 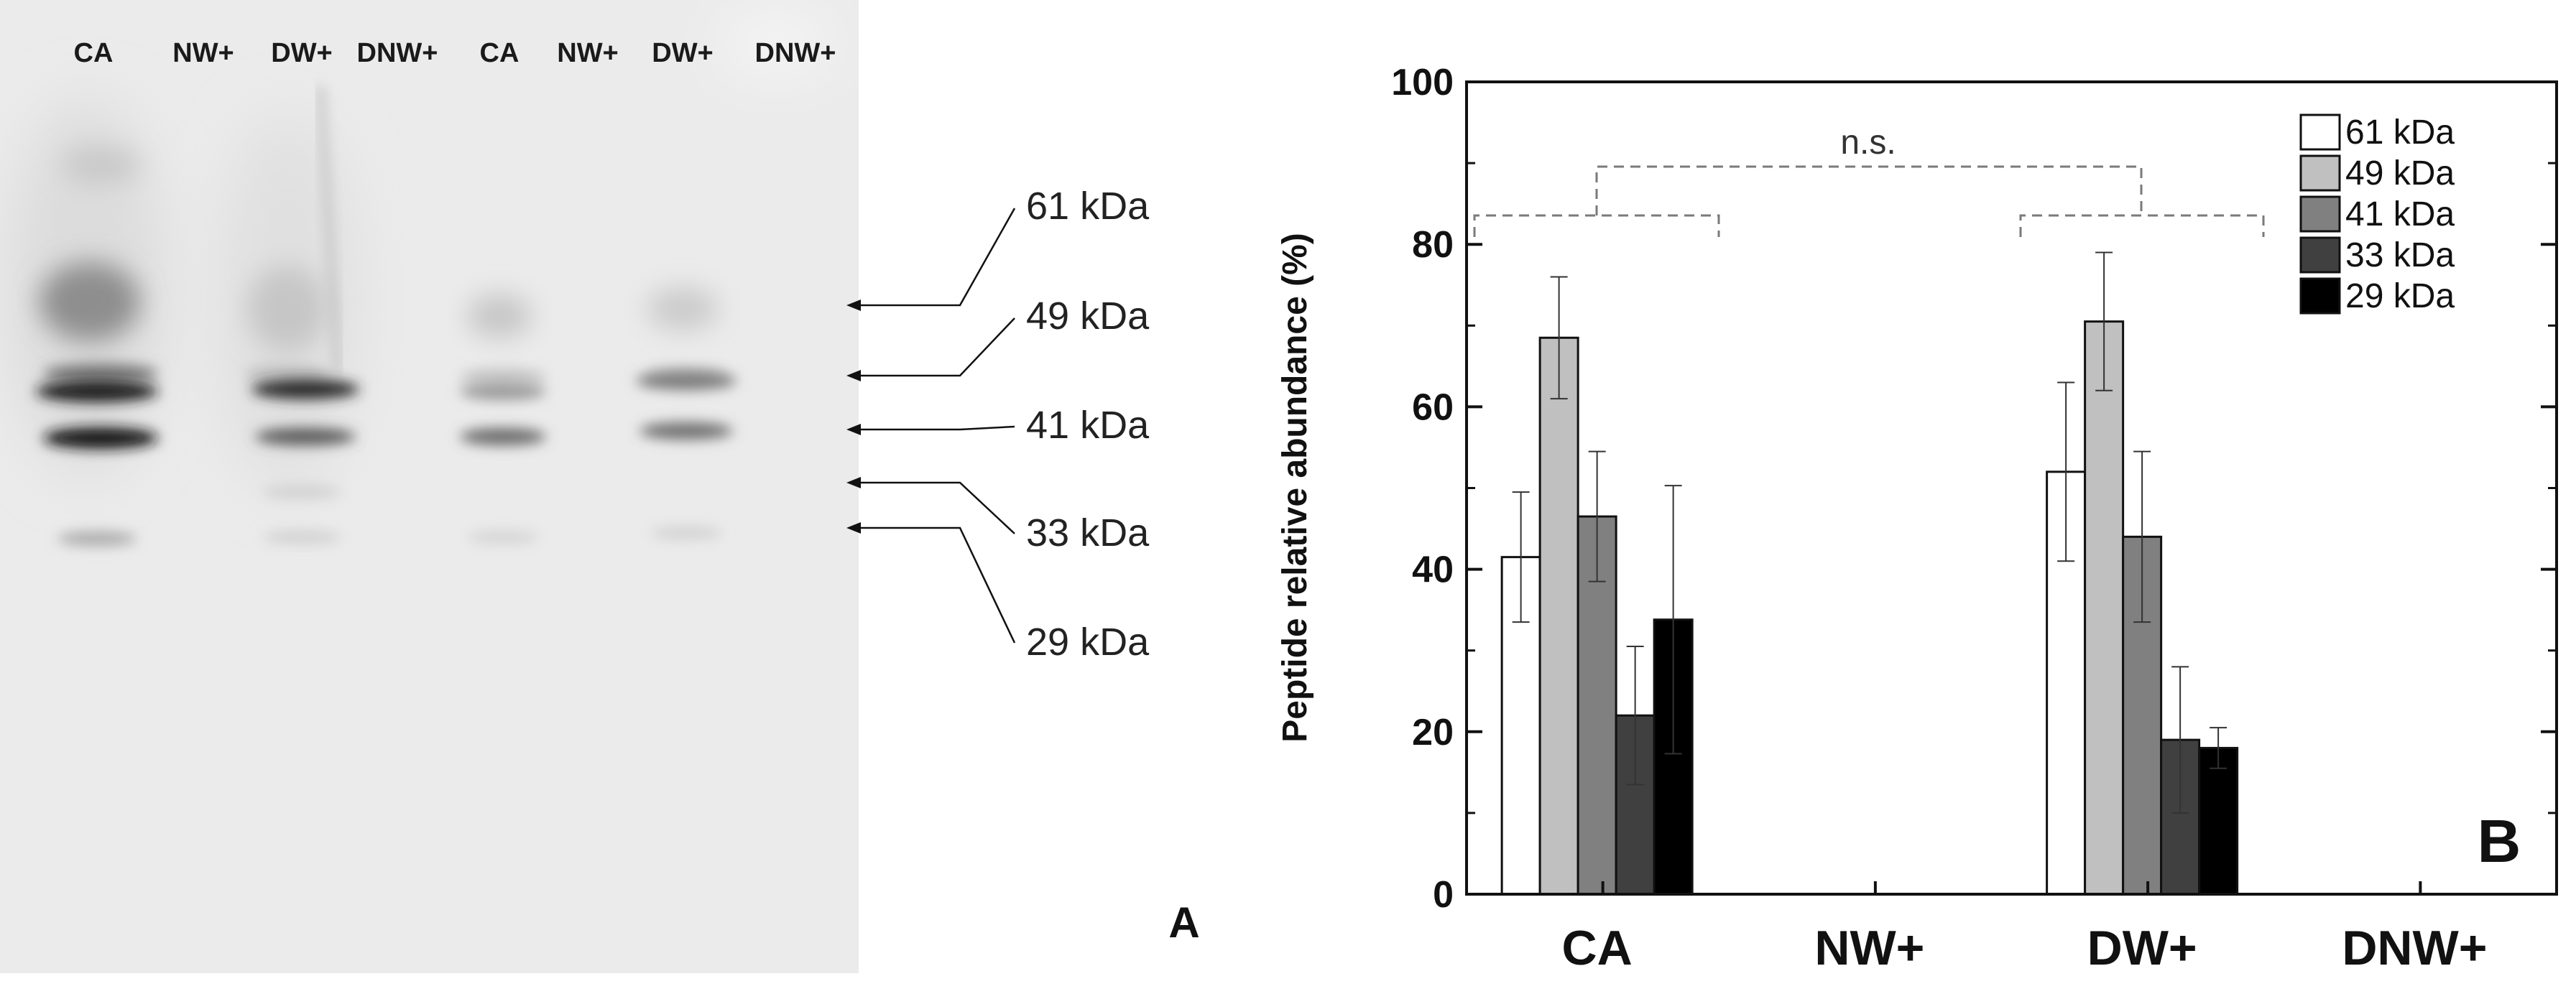 What do you see at coordinates (2400, 173) in the screenshot?
I see `legend-label: 49 kDa` at bounding box center [2400, 173].